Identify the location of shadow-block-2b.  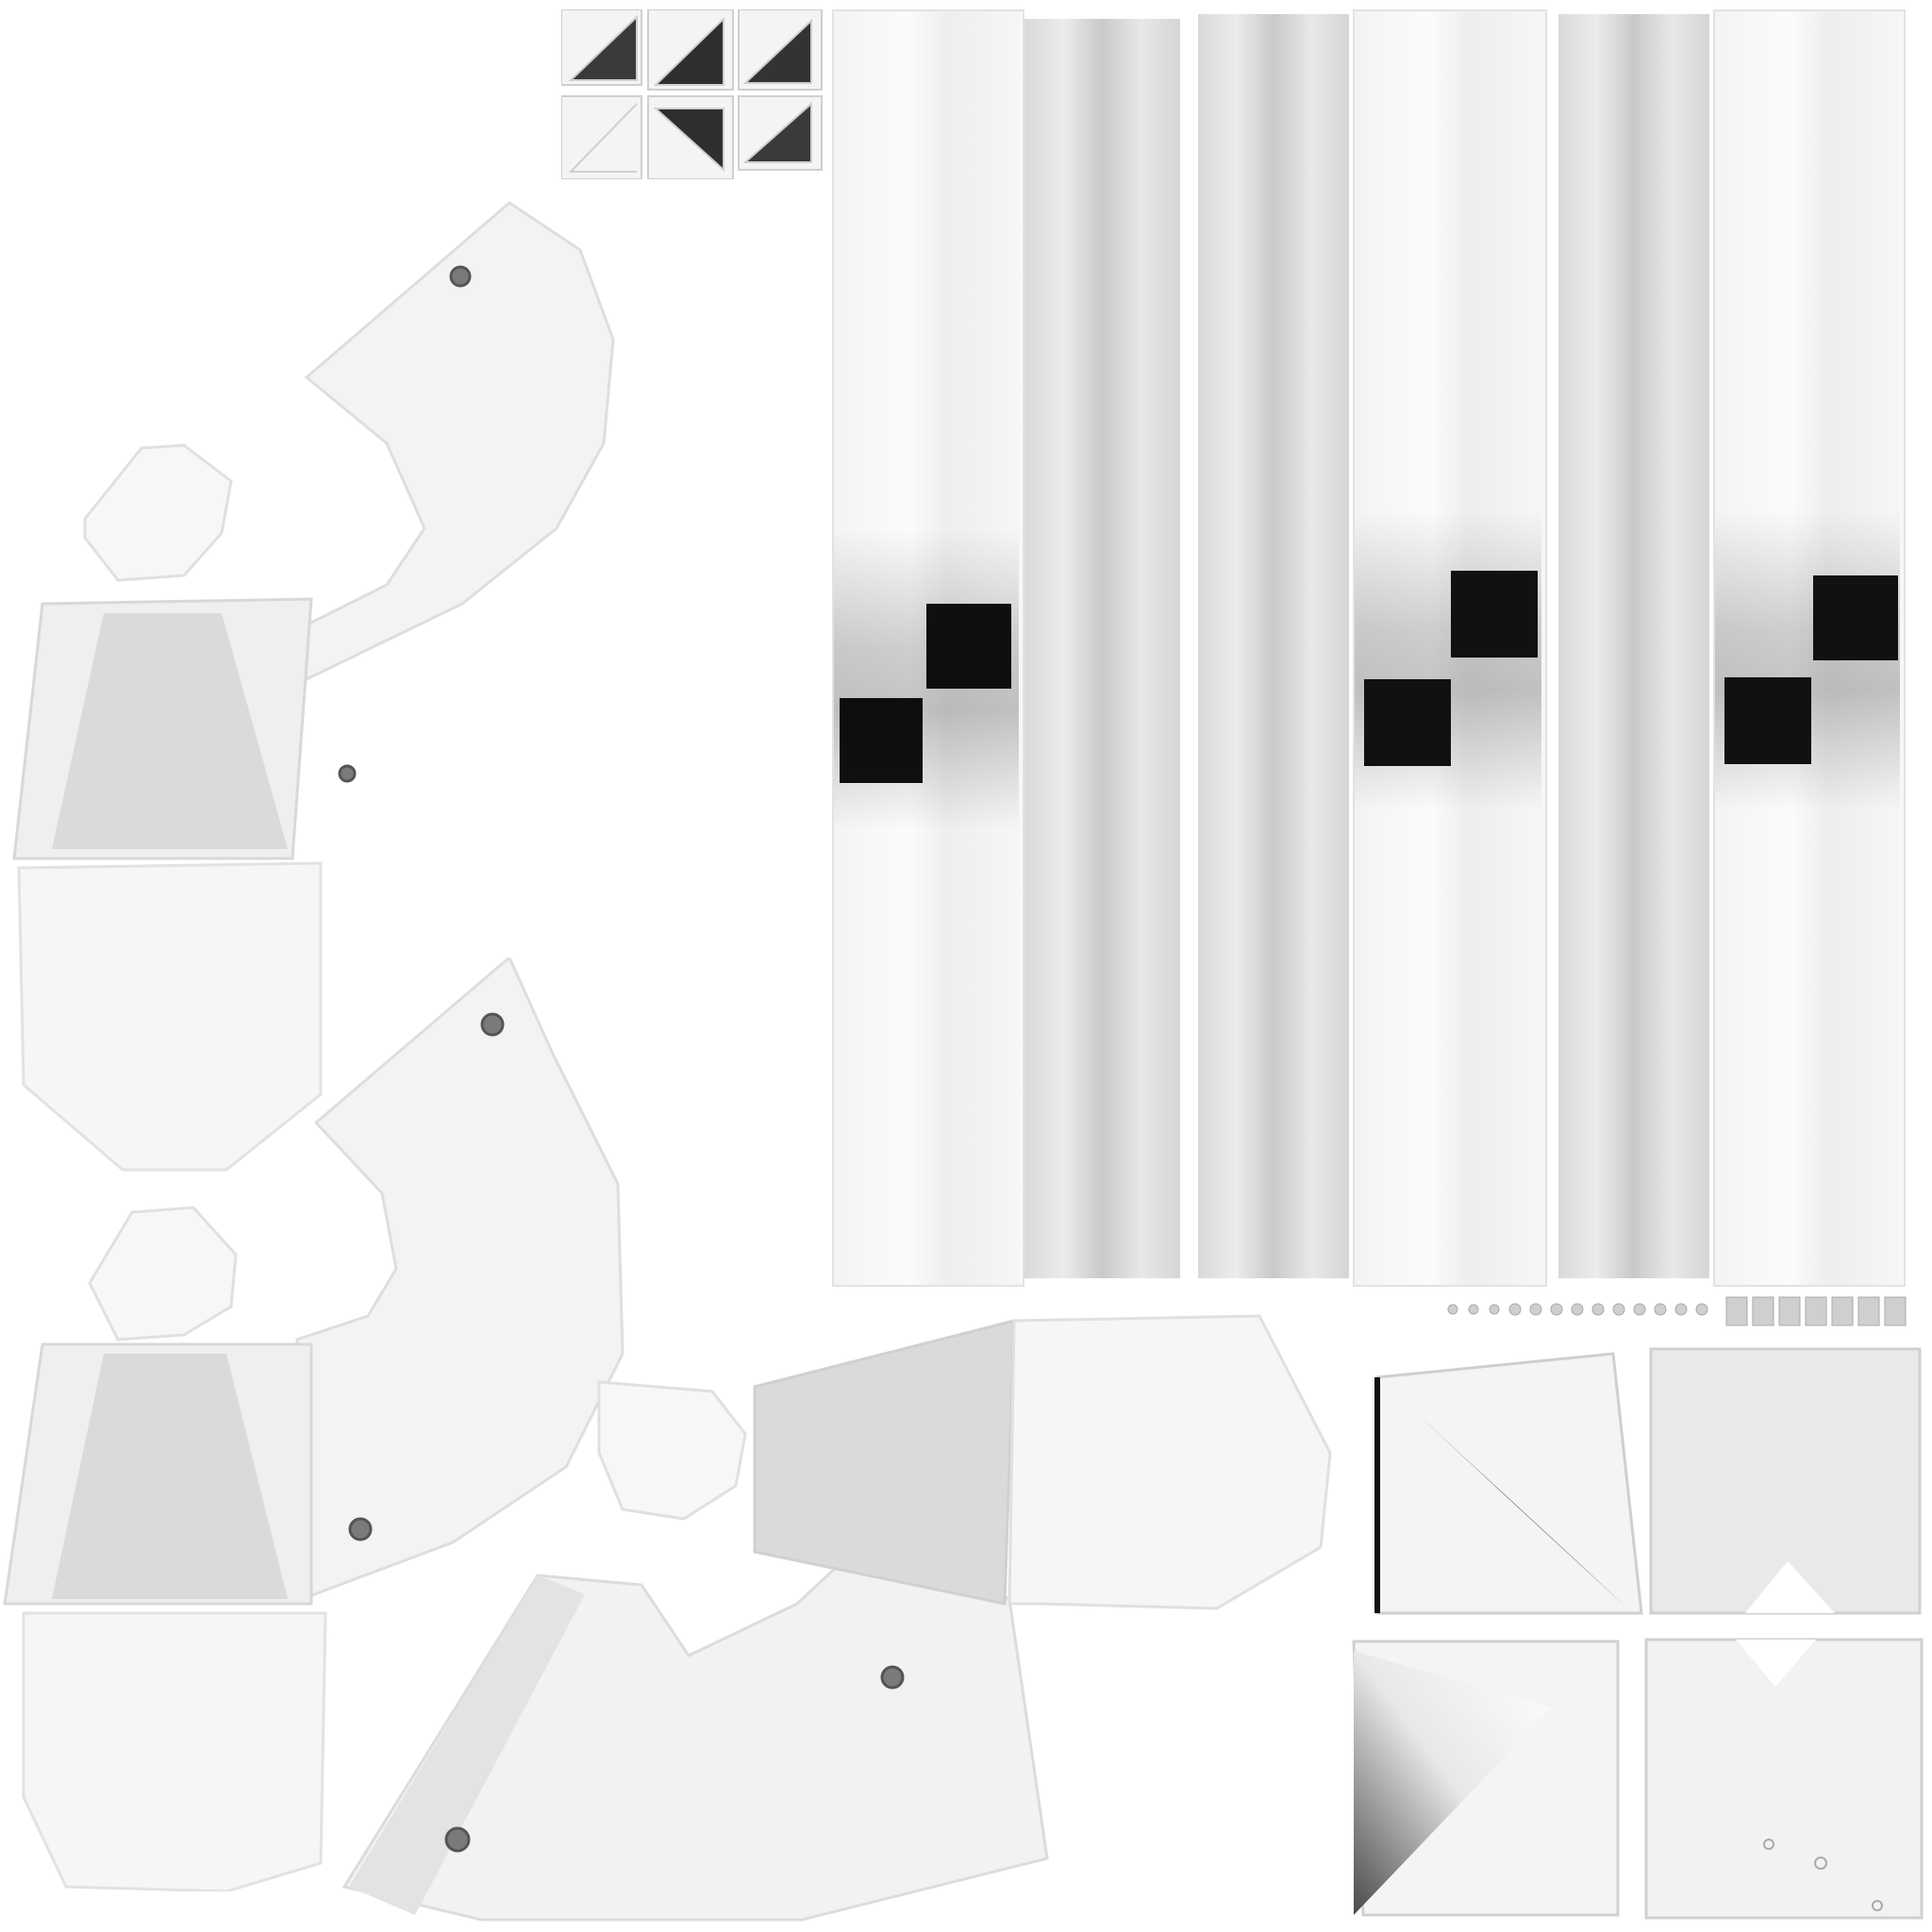
(1407, 723).